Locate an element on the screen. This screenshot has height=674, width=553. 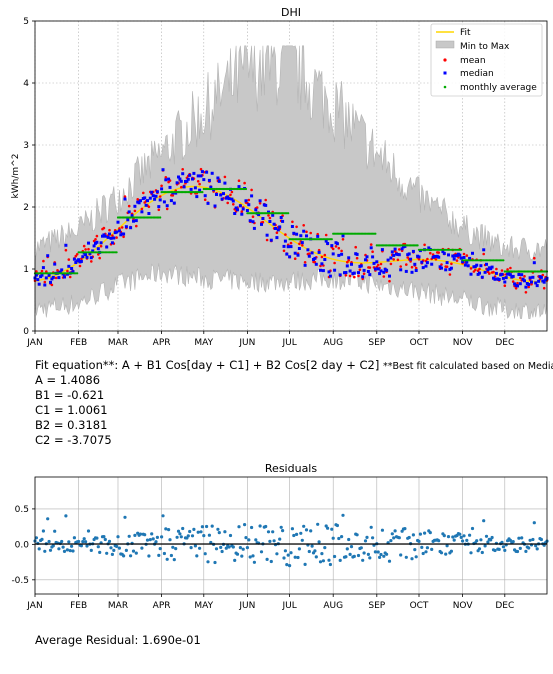
res-x-tick-label: NOV is located at coordinates (463, 606).